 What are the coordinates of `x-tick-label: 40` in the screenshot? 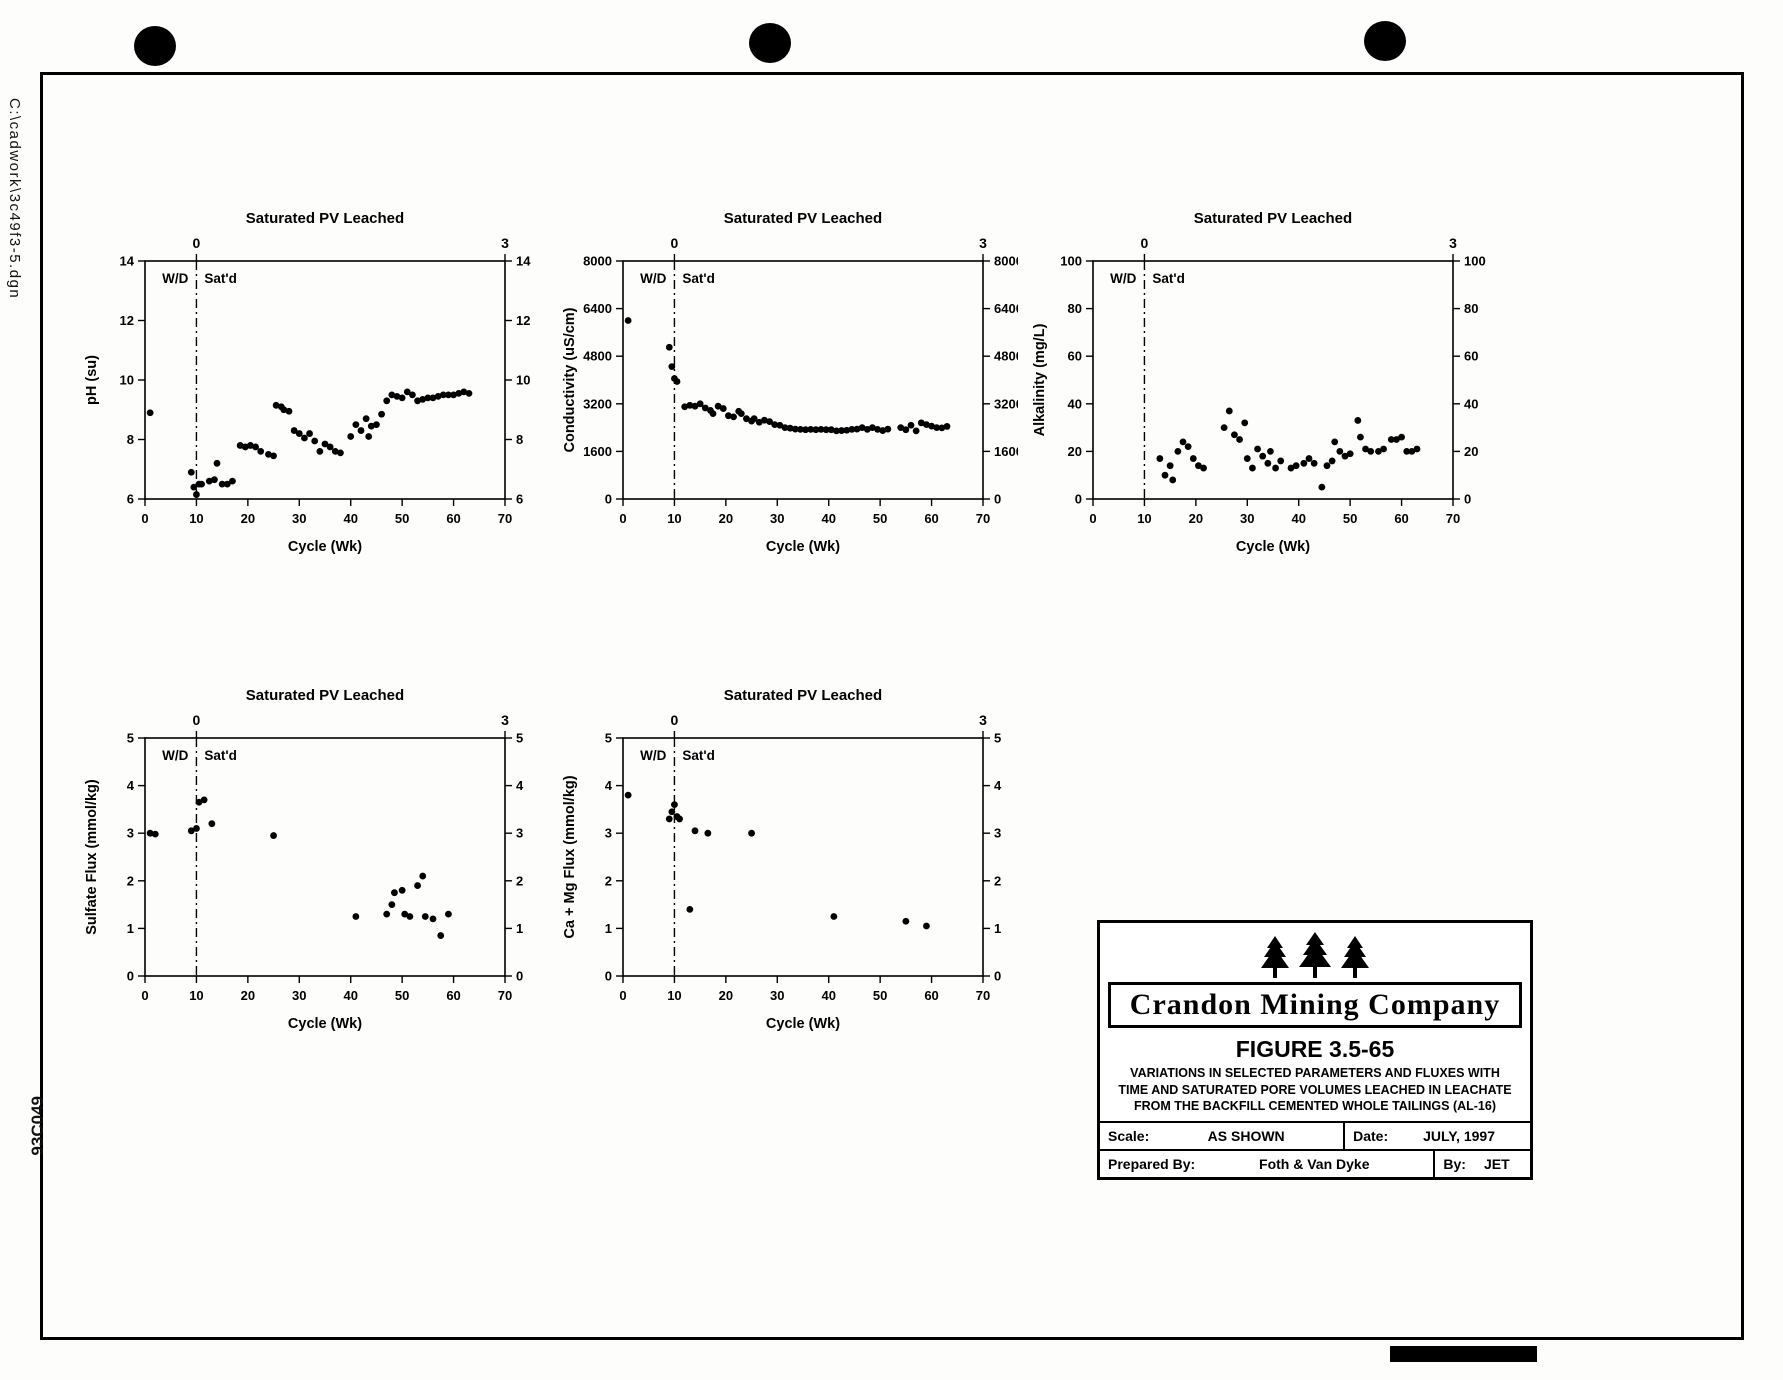 It's located at (350, 995).